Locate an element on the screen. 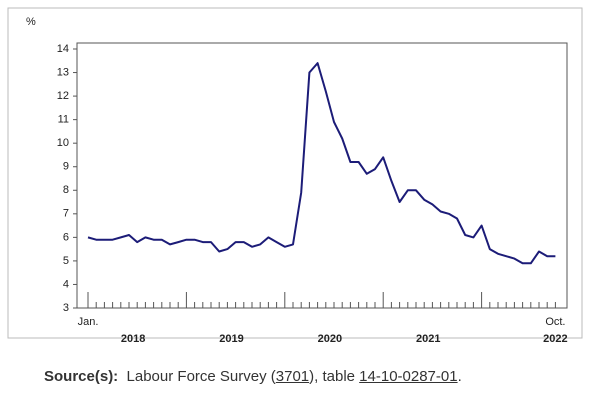 This screenshot has height=412, width=591. year-label: 2020 is located at coordinates (330, 339).